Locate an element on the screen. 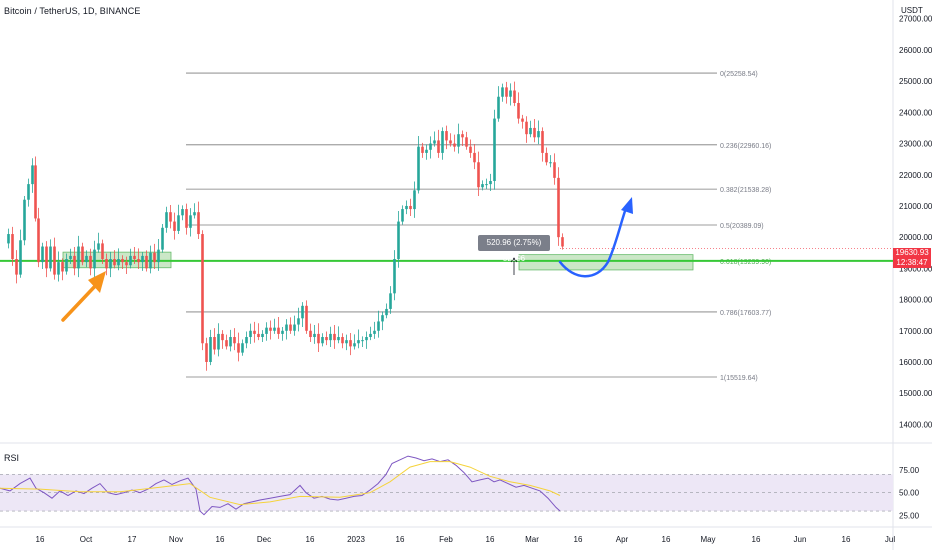  rsi-tick-label: 50.00 is located at coordinates (909, 493).